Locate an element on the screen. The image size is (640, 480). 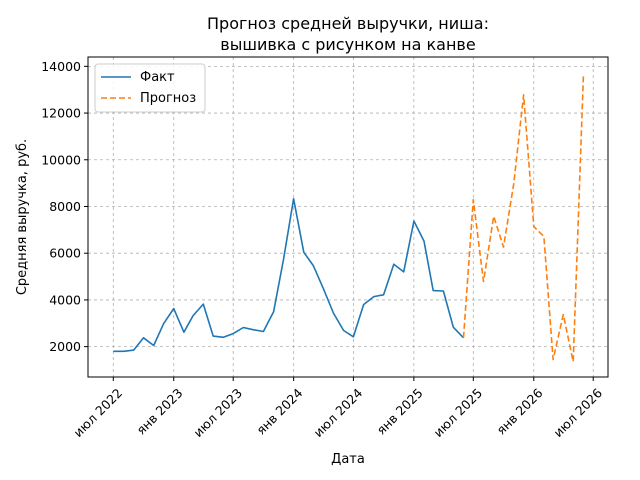
x-tick-label: июл 2026 is located at coordinates (577, 412).